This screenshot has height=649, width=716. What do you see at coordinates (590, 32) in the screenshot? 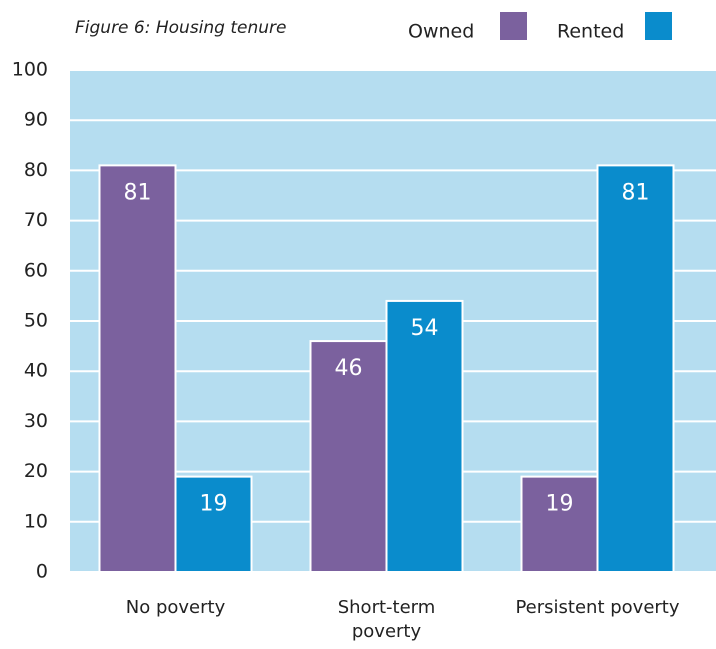
I see `legend-label: Rented` at bounding box center [590, 32].